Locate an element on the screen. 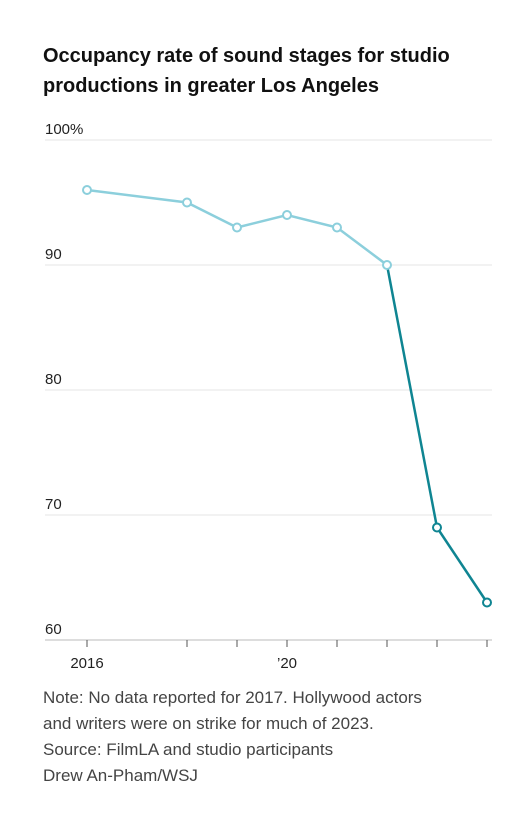 Image resolution: width=510 pixels, height=814 pixels. y-tick-label: 70 is located at coordinates (53, 504).